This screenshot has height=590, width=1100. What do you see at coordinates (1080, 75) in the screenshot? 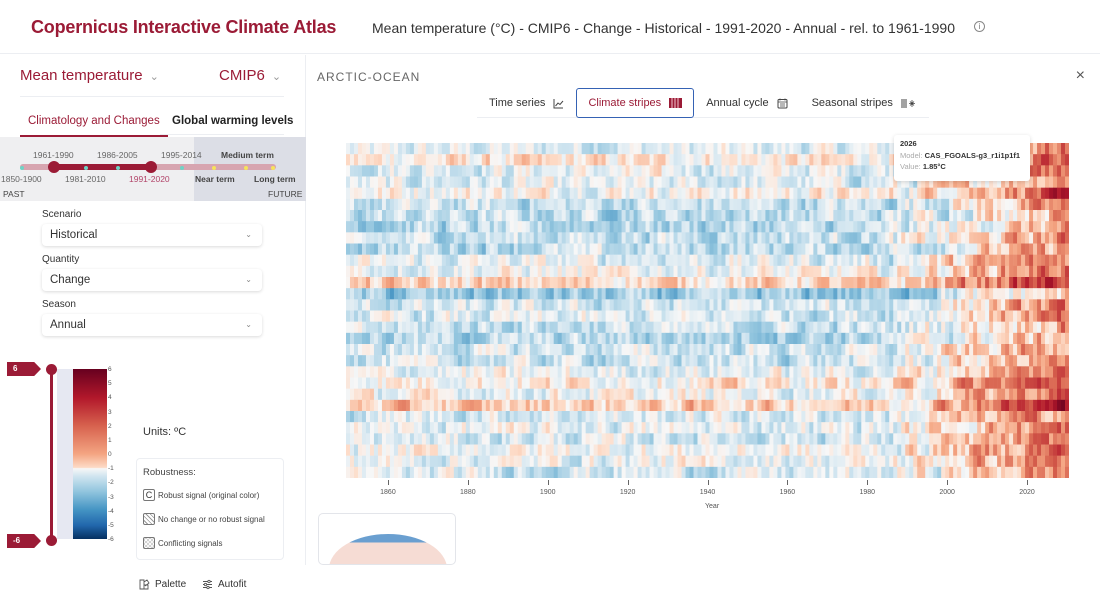
I see `close-icon: ×` at bounding box center [1080, 75].